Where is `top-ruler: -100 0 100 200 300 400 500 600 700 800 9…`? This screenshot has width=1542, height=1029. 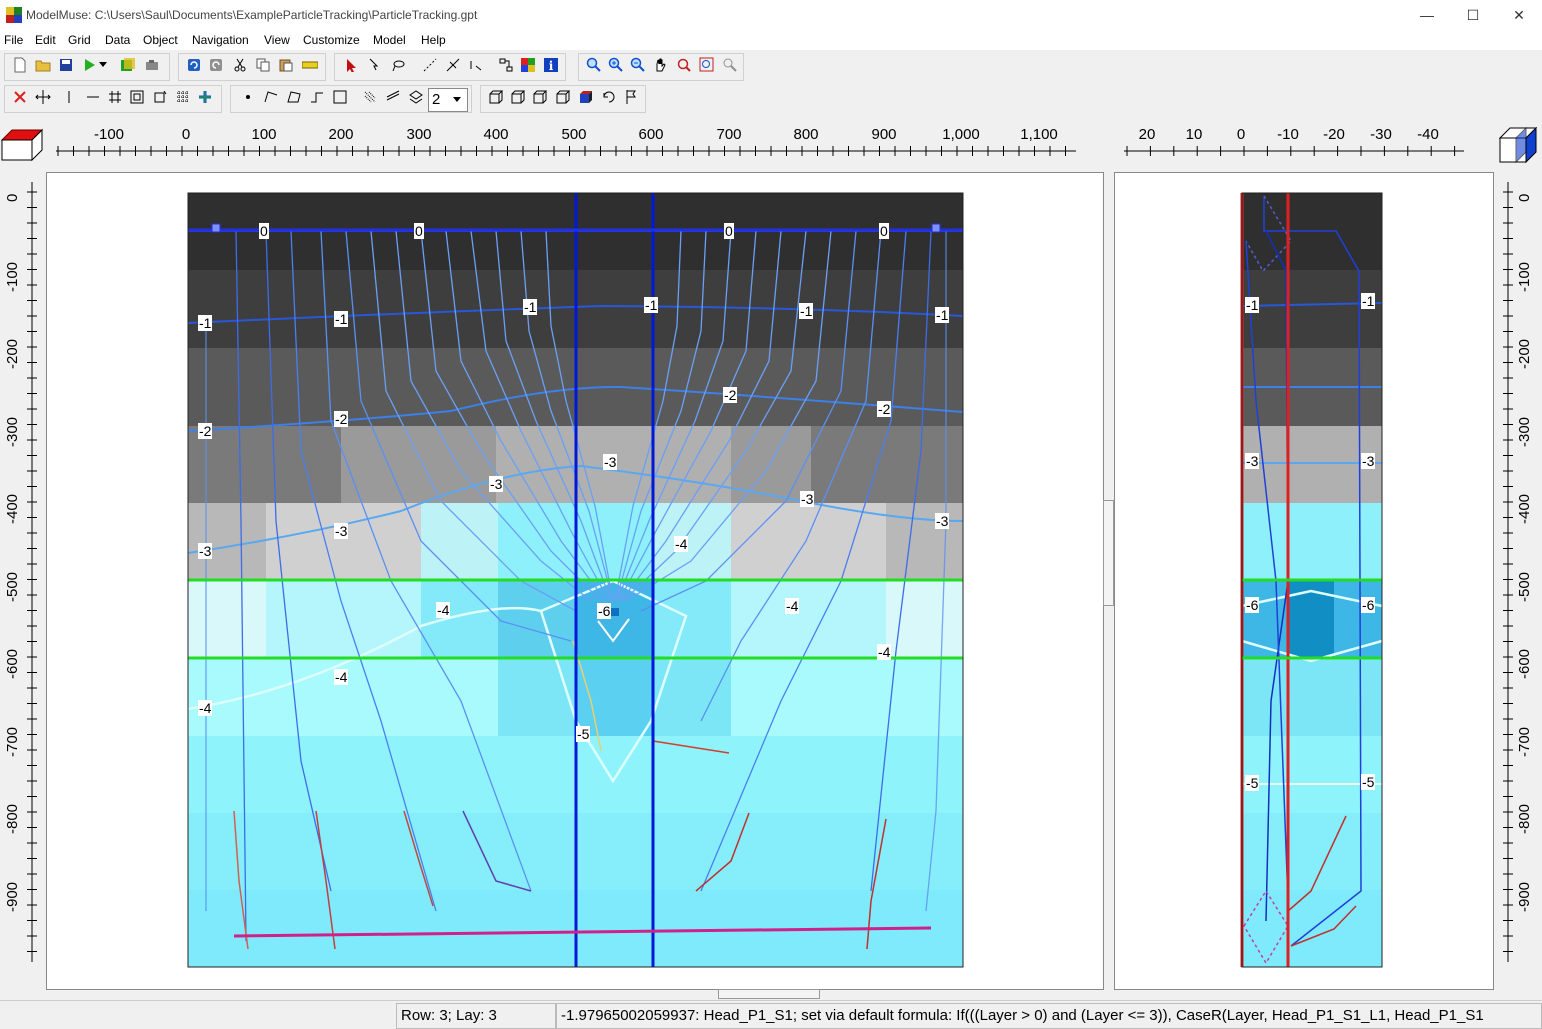
top-ruler: -100 0 100 200 300 400 500 600 700 800 9… is located at coordinates (574, 143).